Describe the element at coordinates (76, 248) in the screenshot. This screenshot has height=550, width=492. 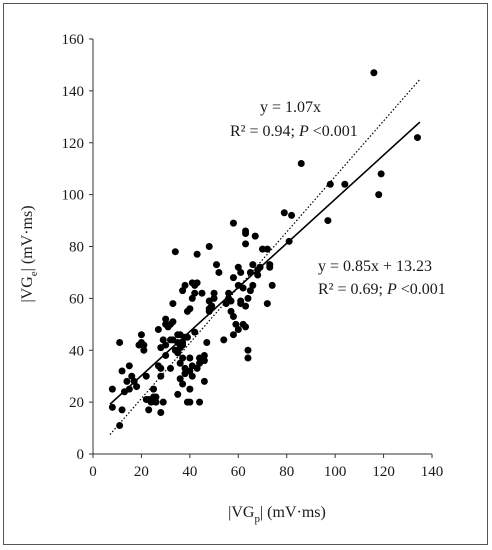
I see `y-tick-label: 80` at that location.